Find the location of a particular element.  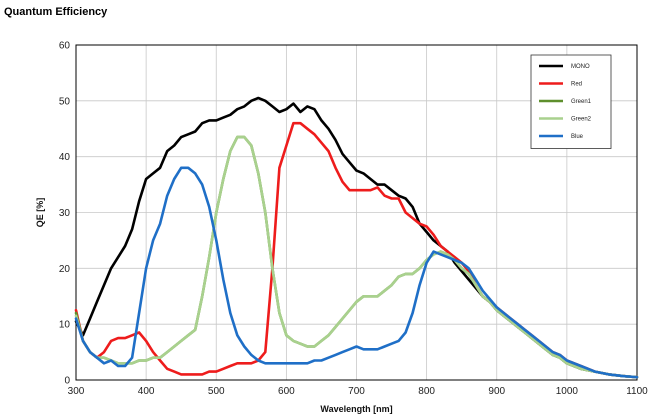

x-tick-label: 700 is located at coordinates (356, 391).